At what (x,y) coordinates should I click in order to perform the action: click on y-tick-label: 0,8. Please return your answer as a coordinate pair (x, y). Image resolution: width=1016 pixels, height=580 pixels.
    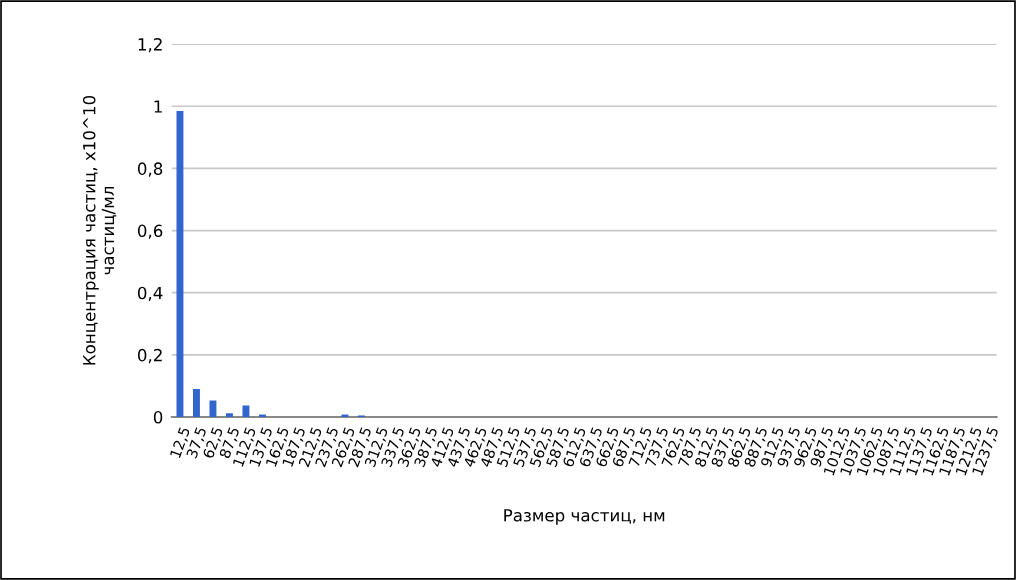
    Looking at the image, I should click on (150, 169).